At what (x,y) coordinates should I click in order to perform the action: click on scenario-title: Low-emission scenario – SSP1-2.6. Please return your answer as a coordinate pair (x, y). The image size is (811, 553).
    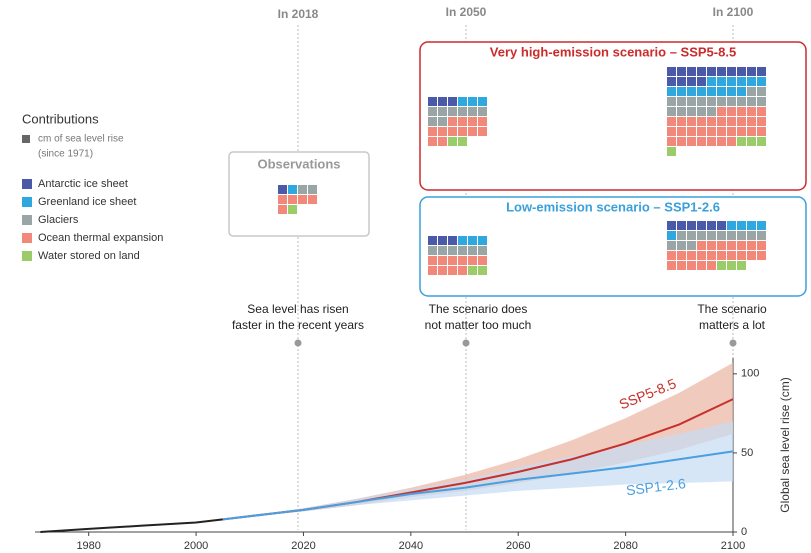
    Looking at the image, I should click on (613, 206).